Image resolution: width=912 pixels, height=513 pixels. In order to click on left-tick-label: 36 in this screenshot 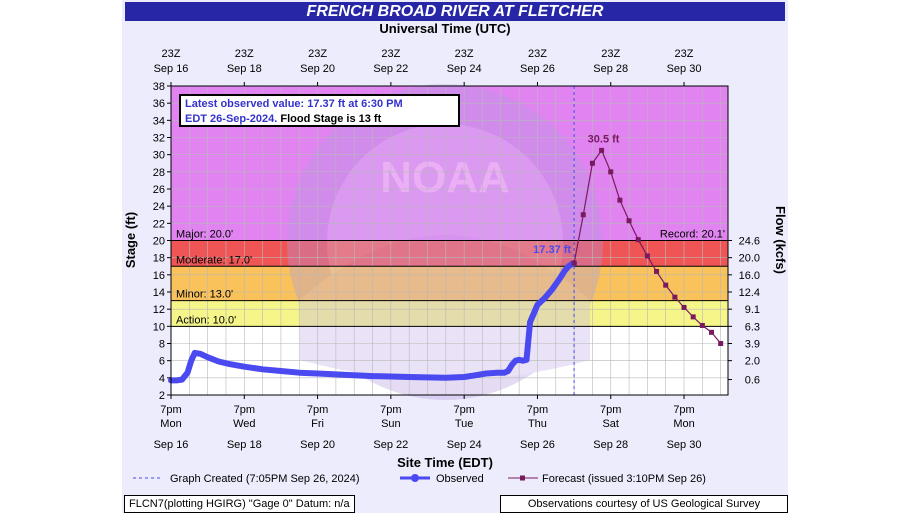, I will do `click(159, 104)`.